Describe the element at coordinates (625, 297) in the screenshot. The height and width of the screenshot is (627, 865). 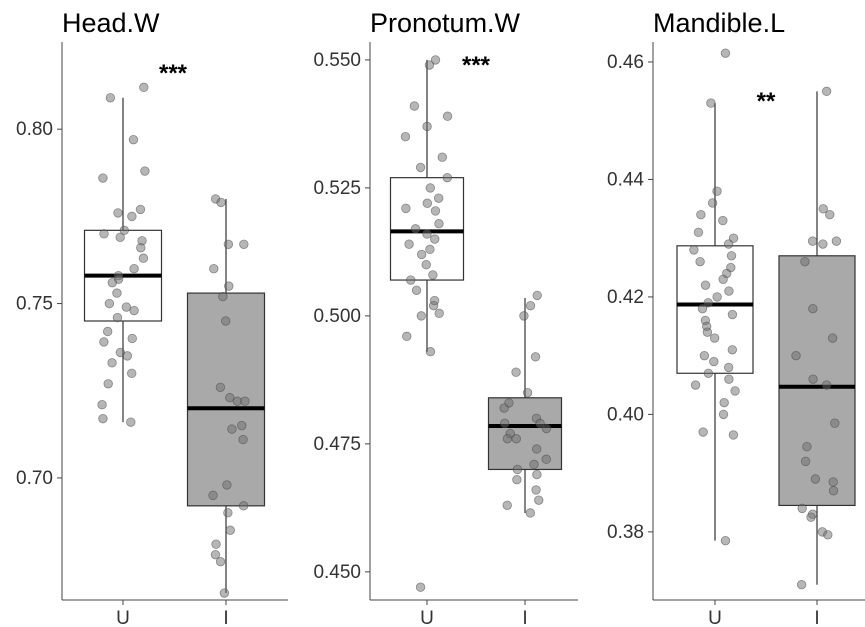
I see `y-tick-label: 0.42` at that location.